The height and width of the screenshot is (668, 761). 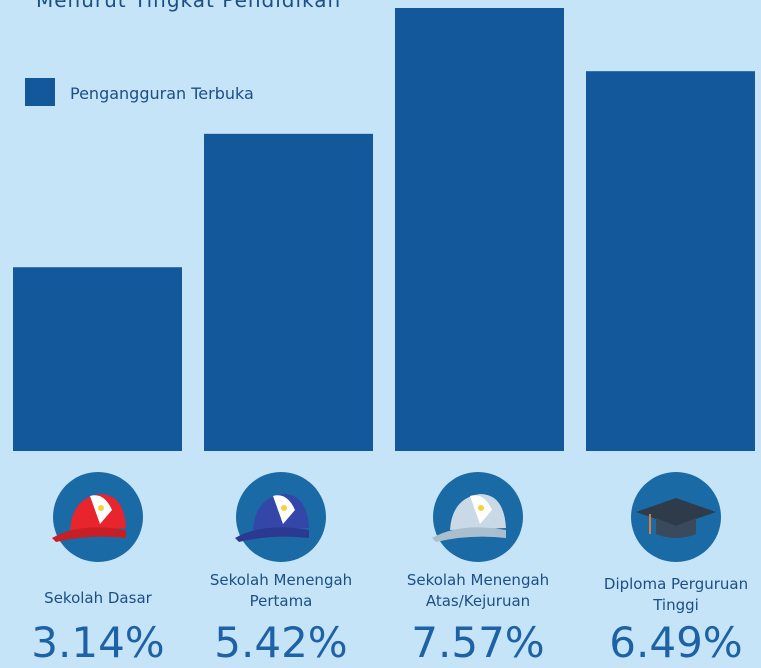 What do you see at coordinates (281, 642) in the screenshot?
I see `value-label: 5.42%` at bounding box center [281, 642].